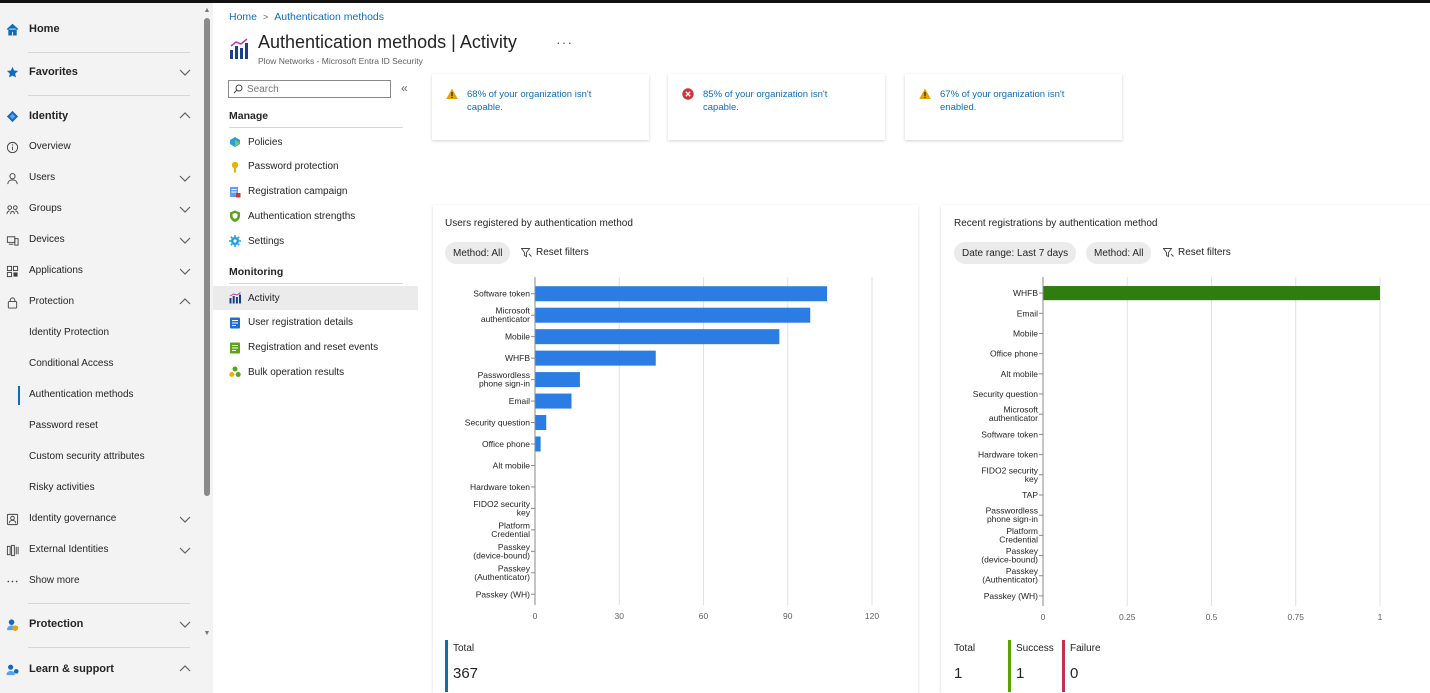  What do you see at coordinates (47, 239) in the screenshot?
I see `nav-item-label: Devices` at bounding box center [47, 239].